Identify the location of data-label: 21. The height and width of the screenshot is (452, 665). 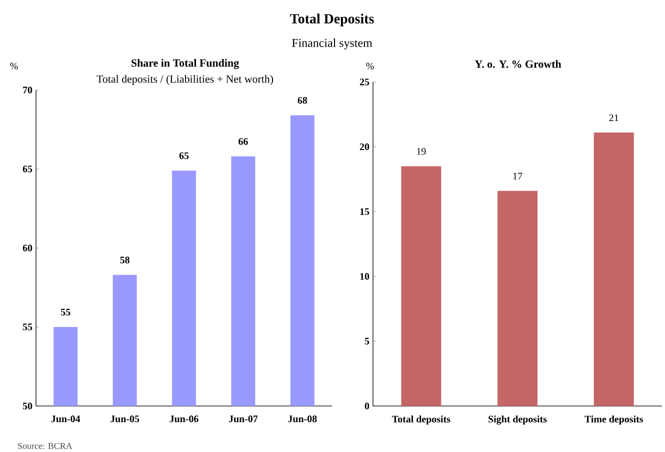
(613, 117).